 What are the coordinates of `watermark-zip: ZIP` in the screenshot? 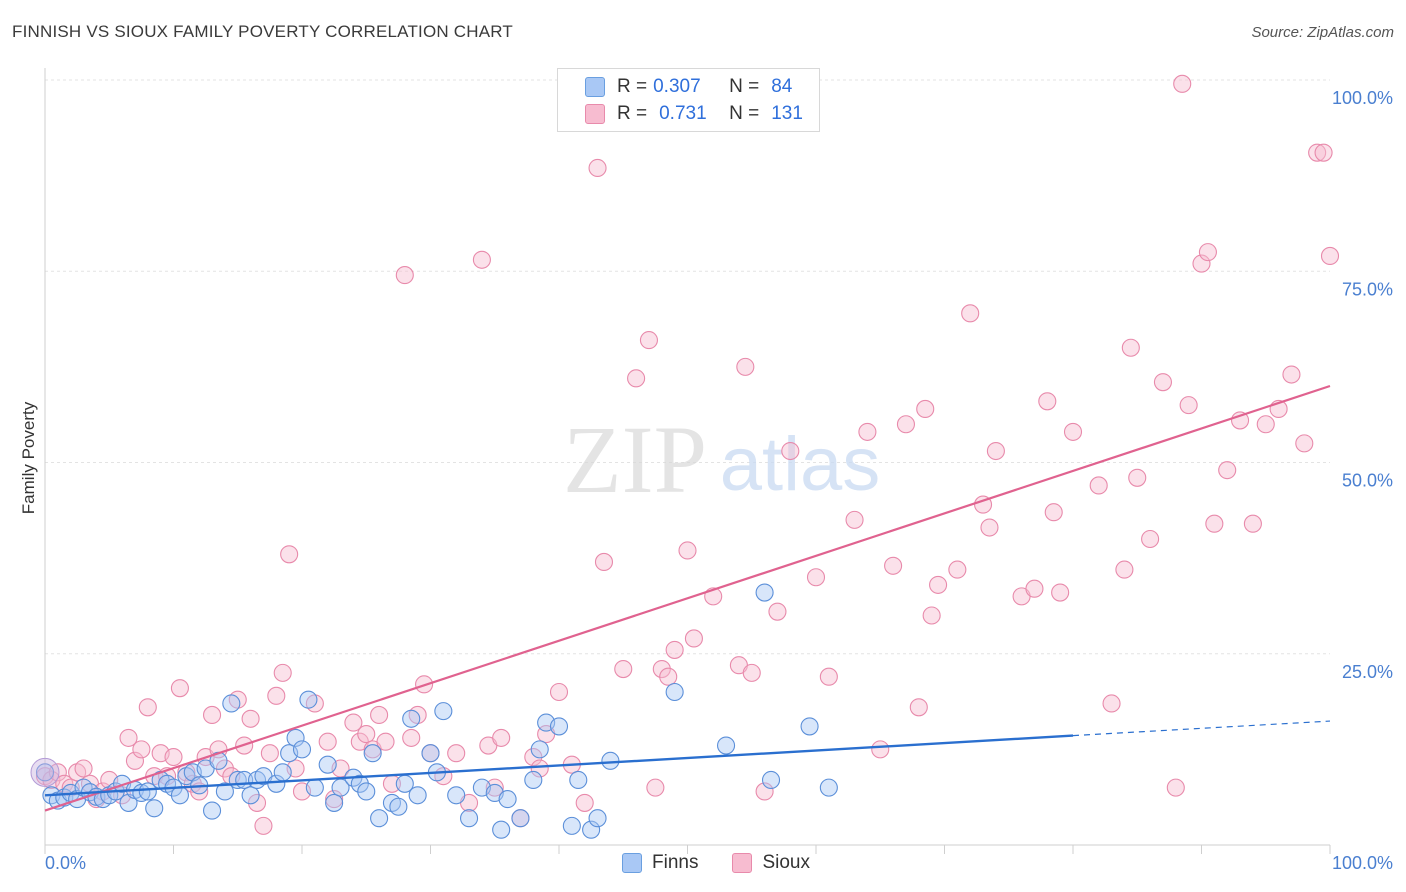 It's located at (635, 459).